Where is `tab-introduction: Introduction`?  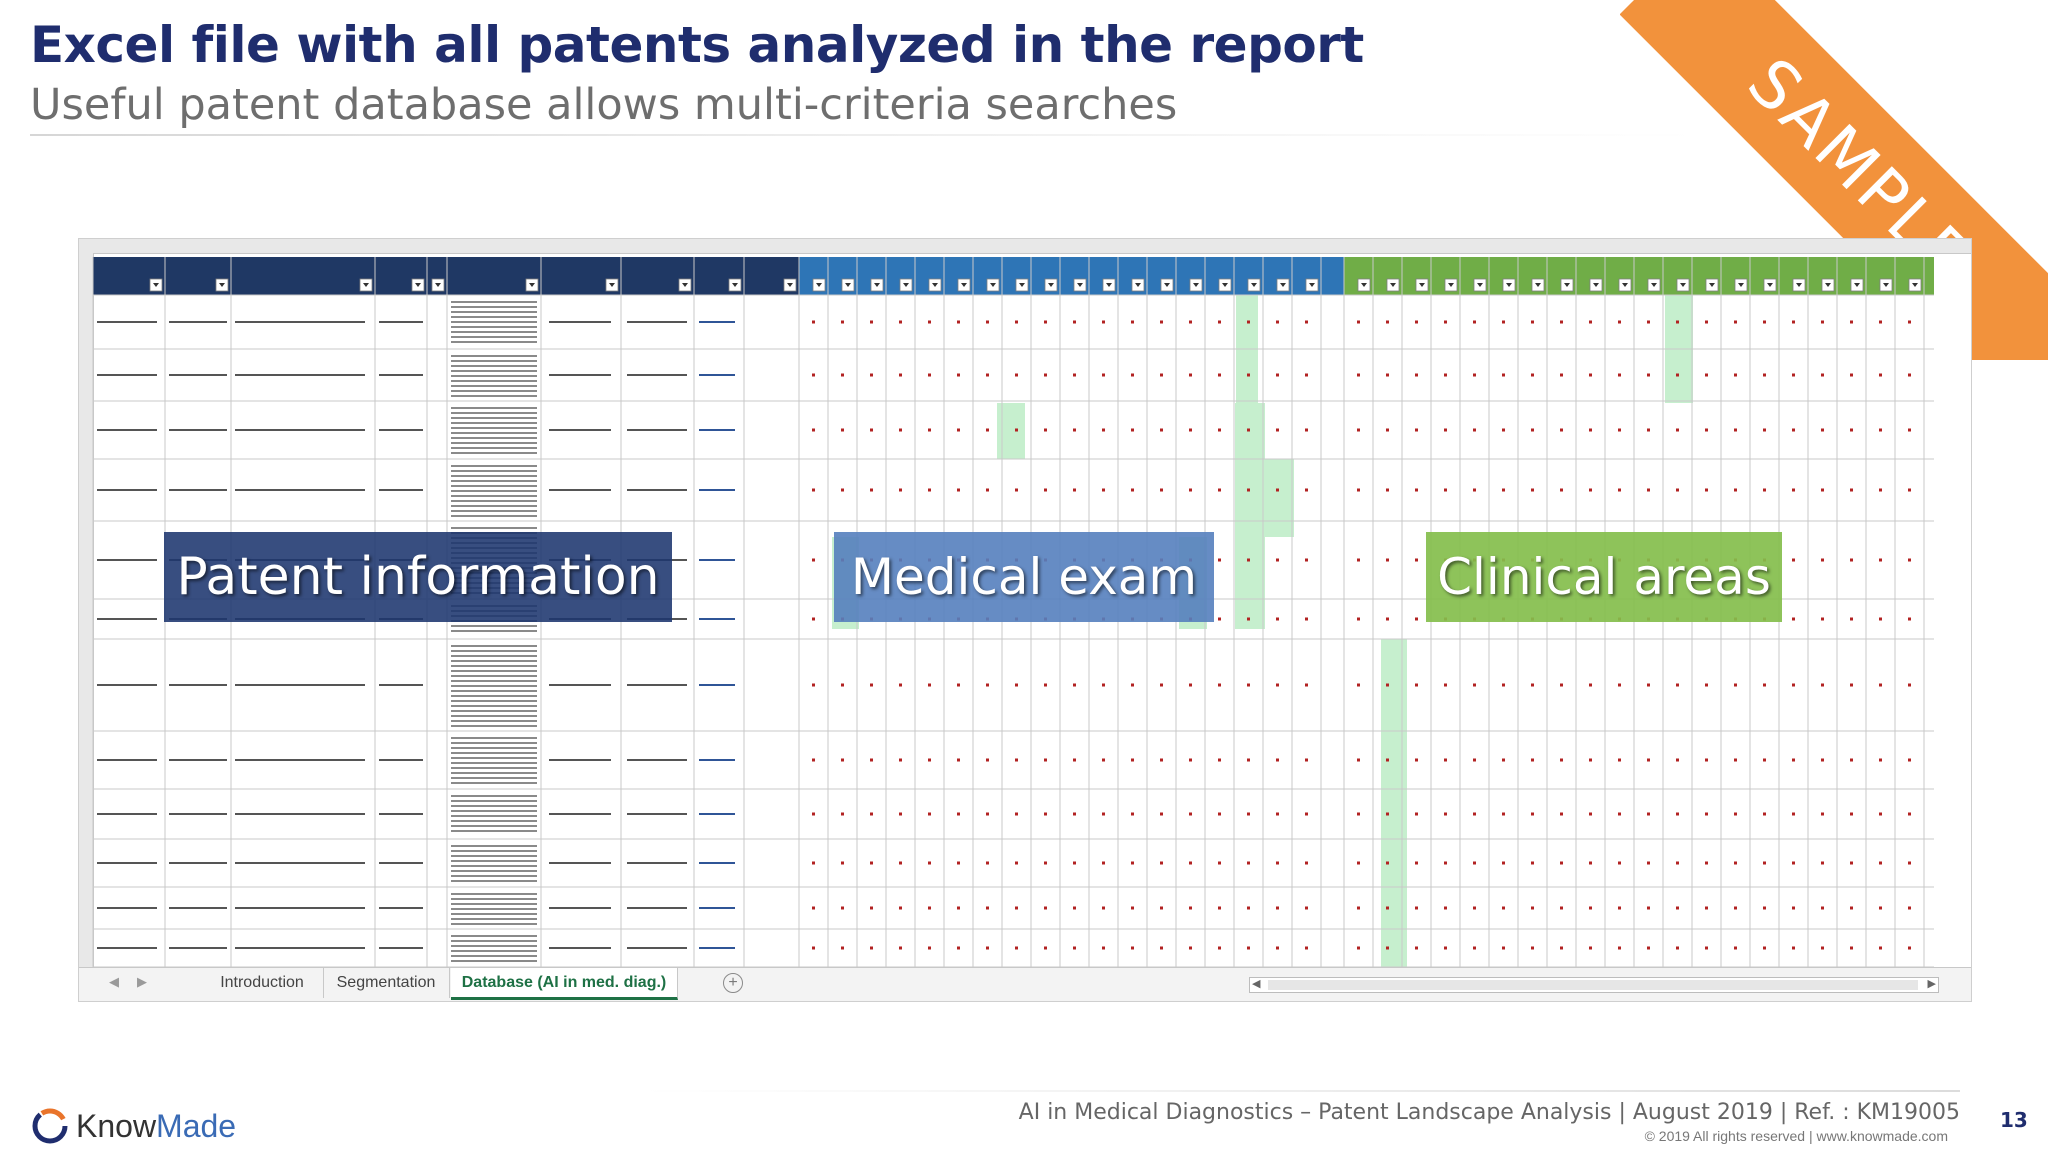
tab-introduction: Introduction is located at coordinates (262, 983).